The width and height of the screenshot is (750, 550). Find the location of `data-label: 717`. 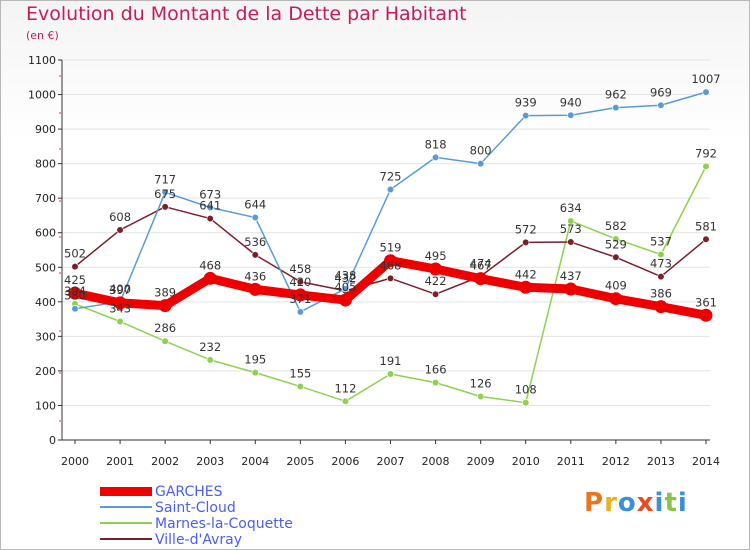

data-label: 717 is located at coordinates (165, 179).